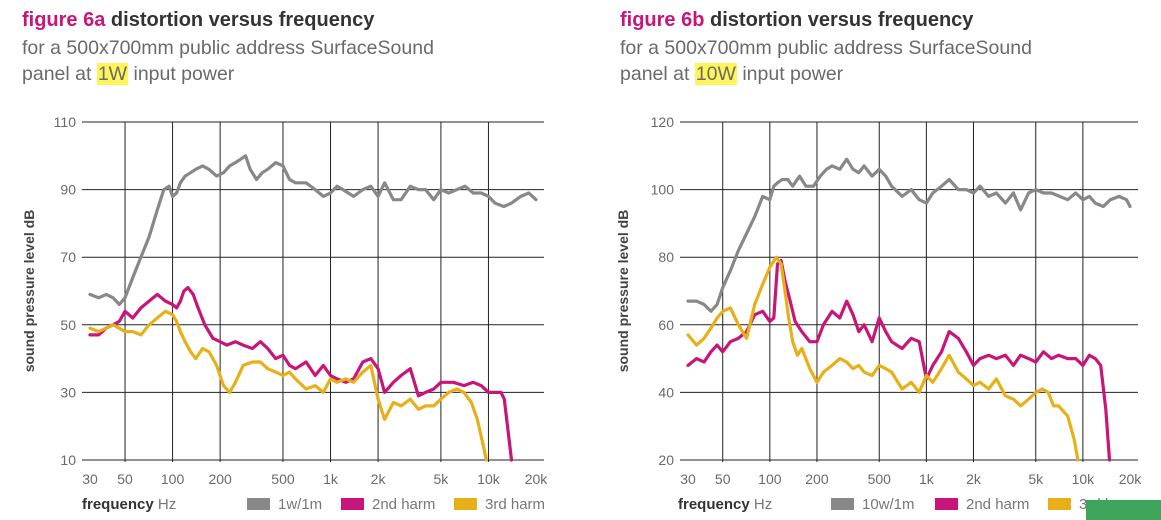 This screenshot has height=520, width=1161. I want to click on figure-title: figure 6b distortion versus frequency, so click(796, 20).